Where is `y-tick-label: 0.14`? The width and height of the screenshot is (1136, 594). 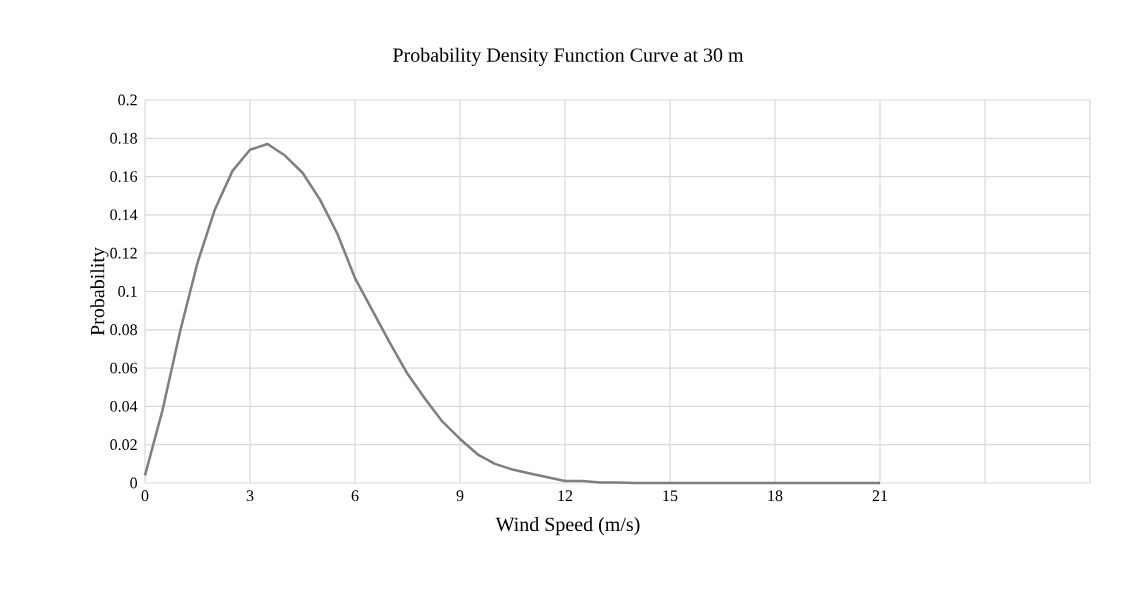
y-tick-label: 0.14 is located at coordinates (124, 215).